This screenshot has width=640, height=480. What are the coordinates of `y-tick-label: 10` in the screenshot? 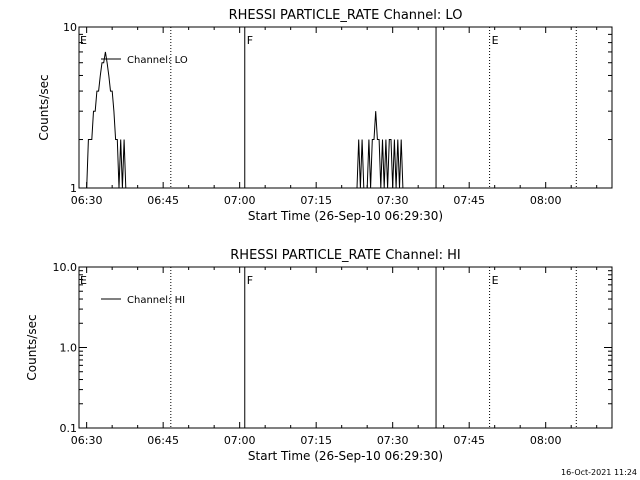 It's located at (70, 27).